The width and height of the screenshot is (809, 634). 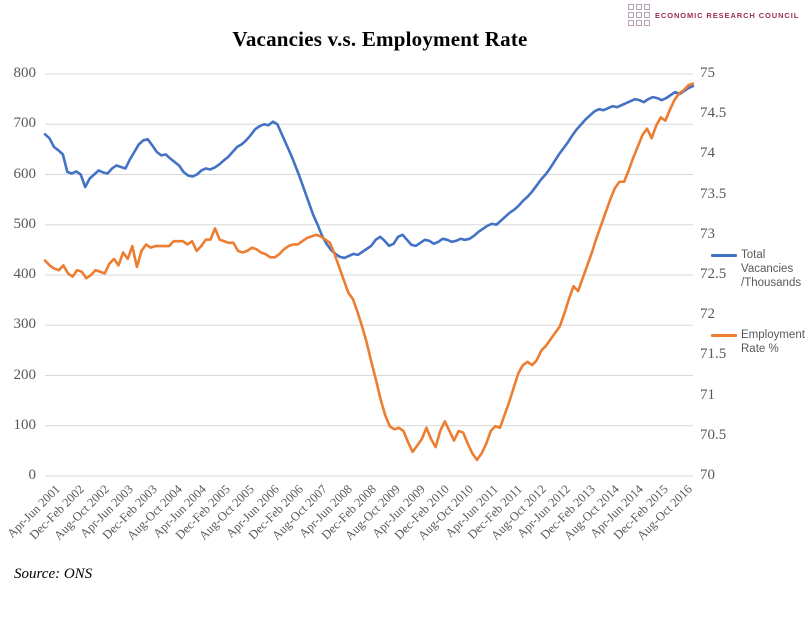 What do you see at coordinates (771, 269) in the screenshot?
I see `legend-label-vacancies: Total Vacancies /Thousands` at bounding box center [771, 269].